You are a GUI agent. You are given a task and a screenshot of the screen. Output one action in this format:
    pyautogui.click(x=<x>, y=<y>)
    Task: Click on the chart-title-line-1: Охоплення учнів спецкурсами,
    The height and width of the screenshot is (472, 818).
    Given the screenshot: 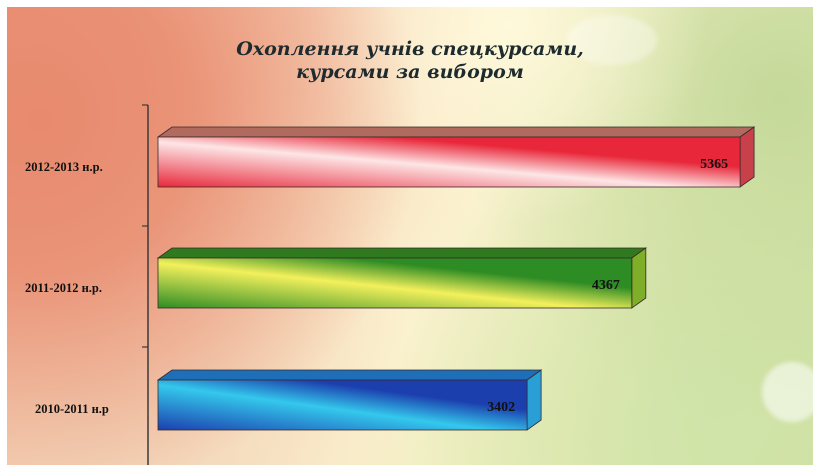 What is the action you would take?
    pyautogui.click(x=410, y=49)
    